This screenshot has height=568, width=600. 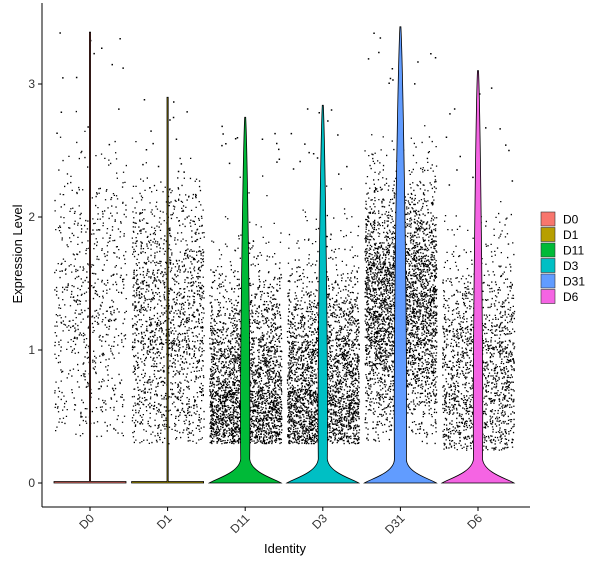 What do you see at coordinates (323, 294) in the screenshot?
I see `violin-D3` at bounding box center [323, 294].